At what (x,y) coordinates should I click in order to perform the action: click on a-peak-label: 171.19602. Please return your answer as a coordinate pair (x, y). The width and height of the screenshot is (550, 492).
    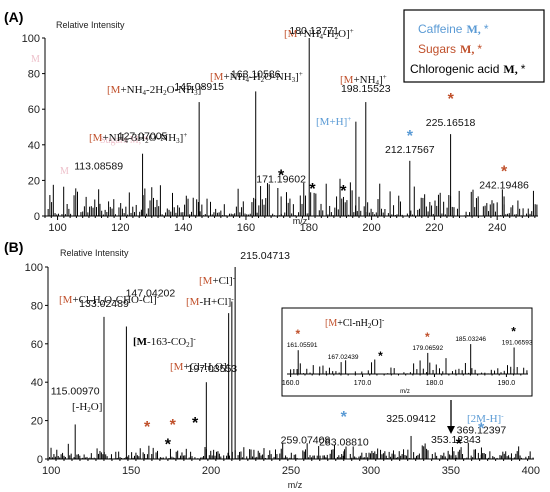
    Looking at the image, I should click on (281, 179).